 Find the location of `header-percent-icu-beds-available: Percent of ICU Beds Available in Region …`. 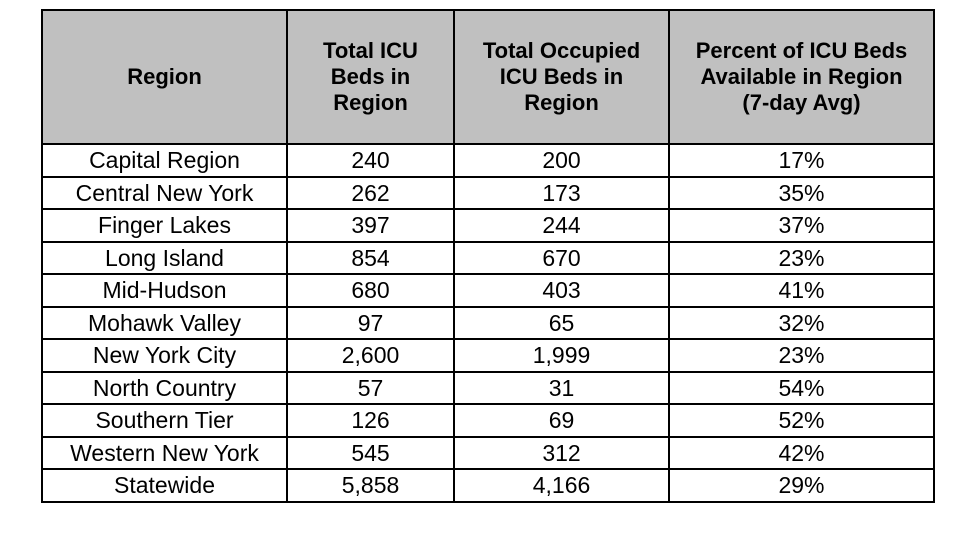

header-percent-icu-beds-available: Percent of ICU Beds Available in Region … is located at coordinates (801, 77).